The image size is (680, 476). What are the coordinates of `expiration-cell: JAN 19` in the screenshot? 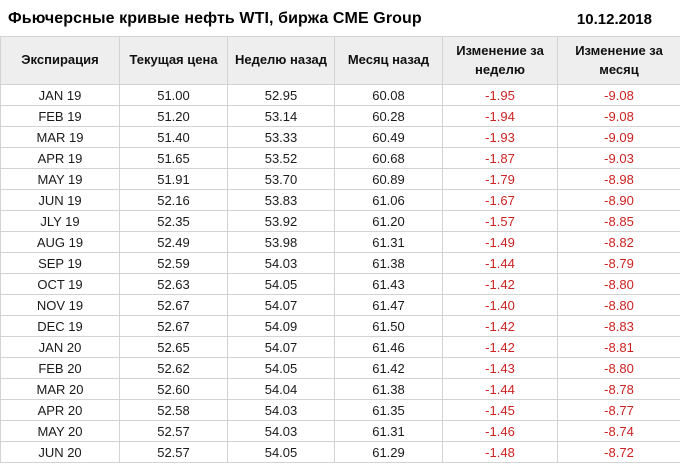 It's located at (60, 95).